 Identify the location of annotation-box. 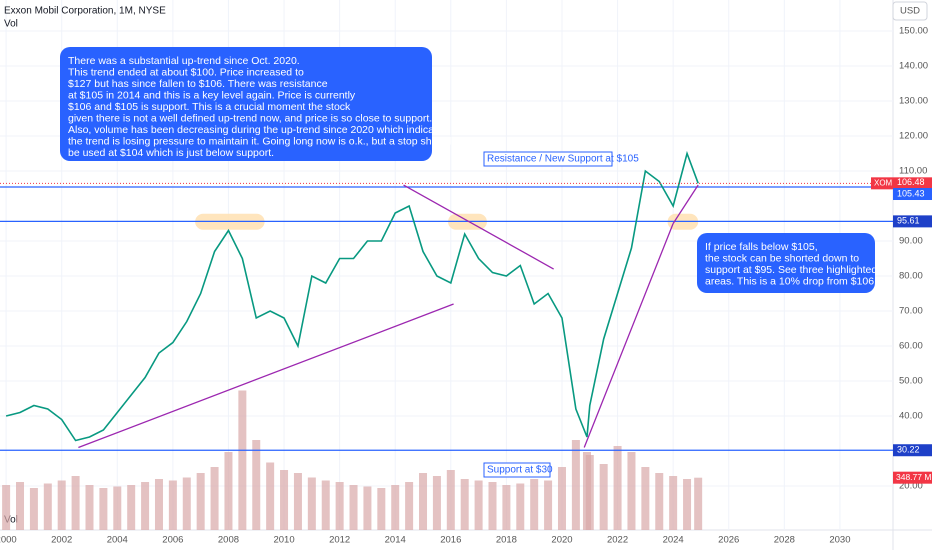
(786, 263).